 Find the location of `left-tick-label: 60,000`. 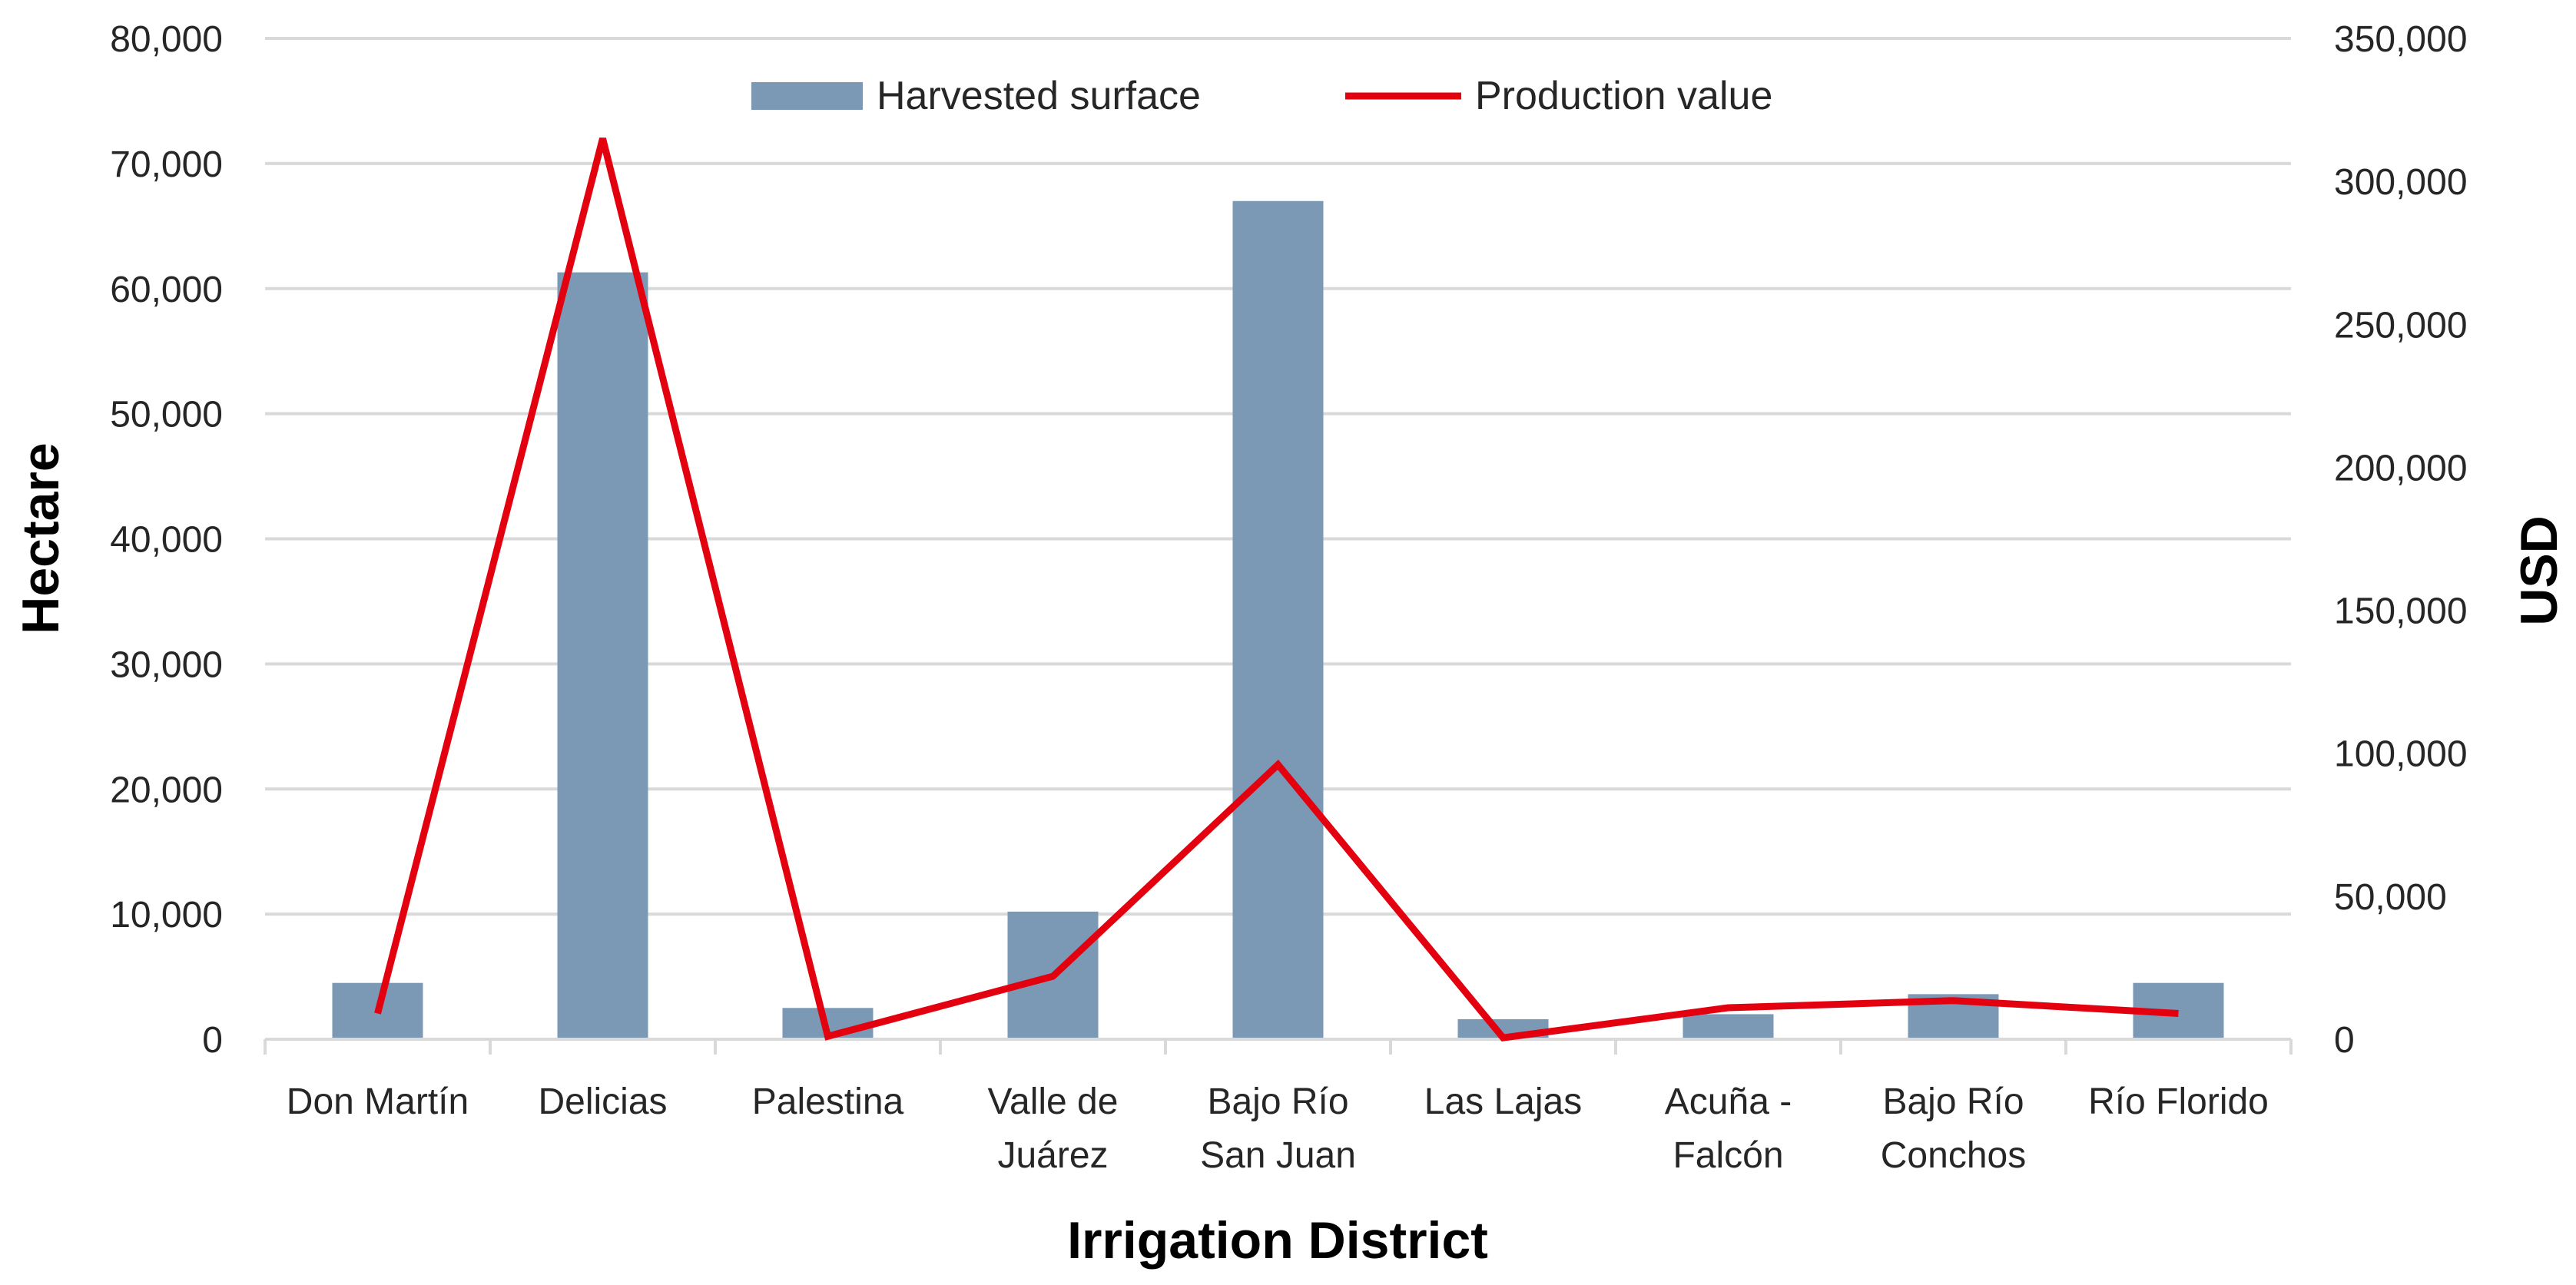

left-tick-label: 60,000 is located at coordinates (166, 290).